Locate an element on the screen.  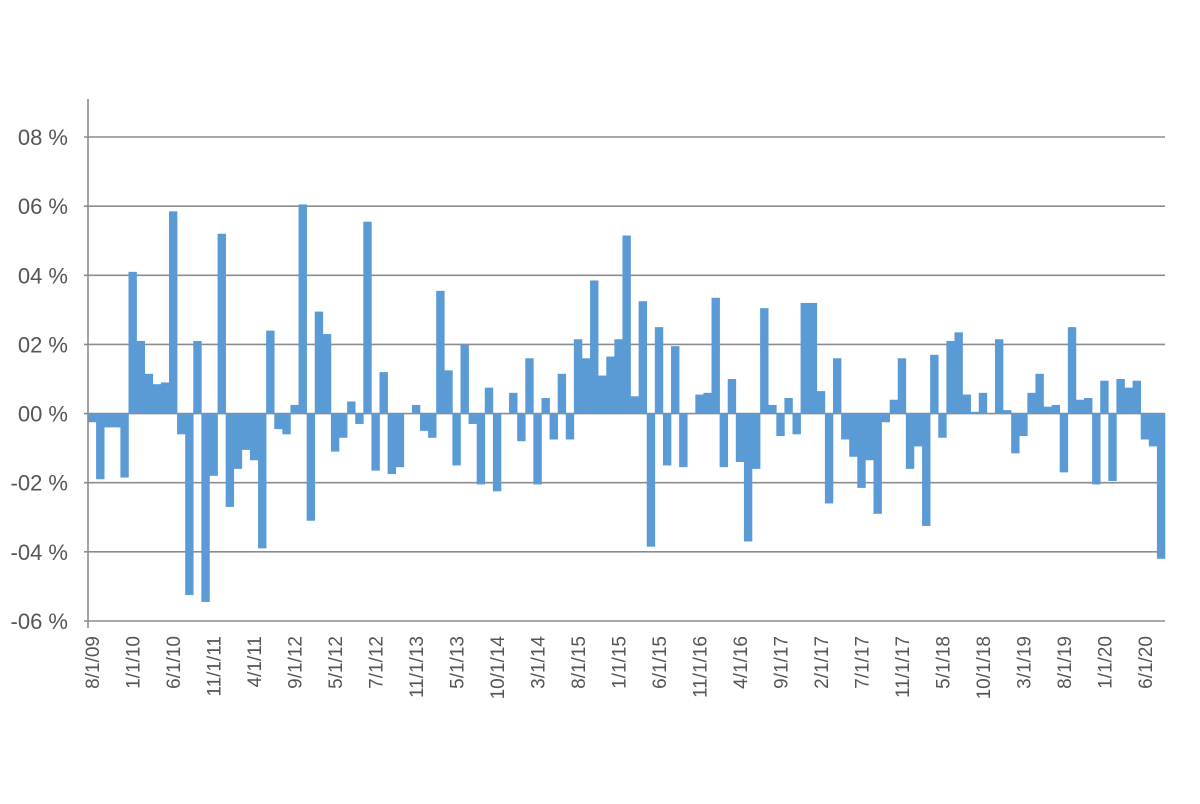
x-tick-label: 7/1/17 is located at coordinates (862, 662).